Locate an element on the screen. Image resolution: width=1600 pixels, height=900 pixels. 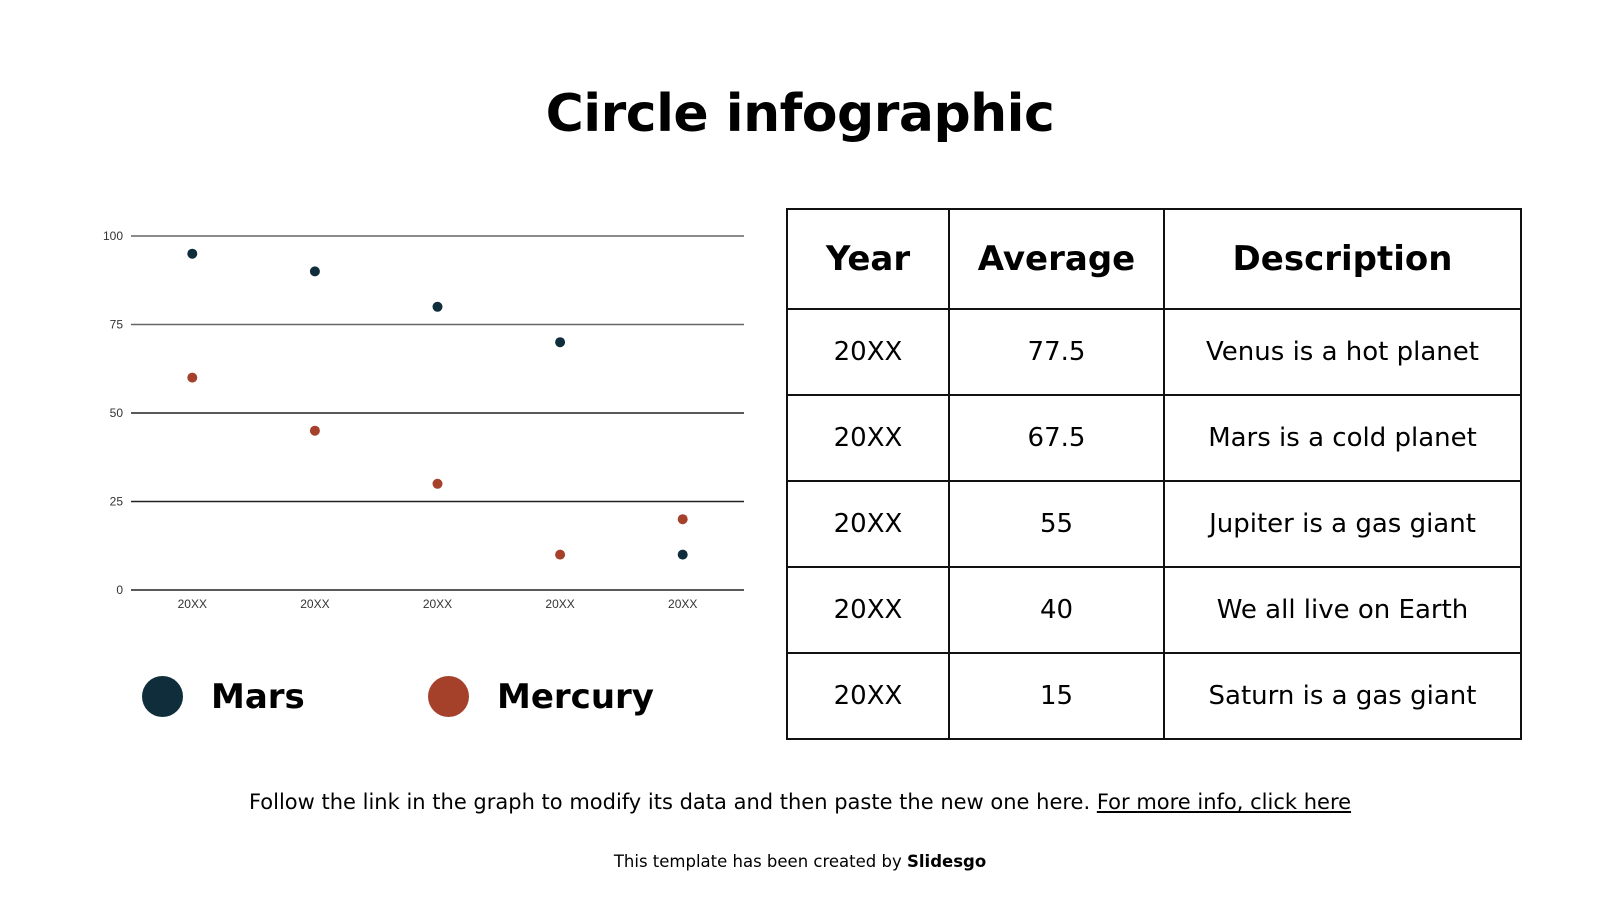
legend-label: Mercury is located at coordinates (575, 696).